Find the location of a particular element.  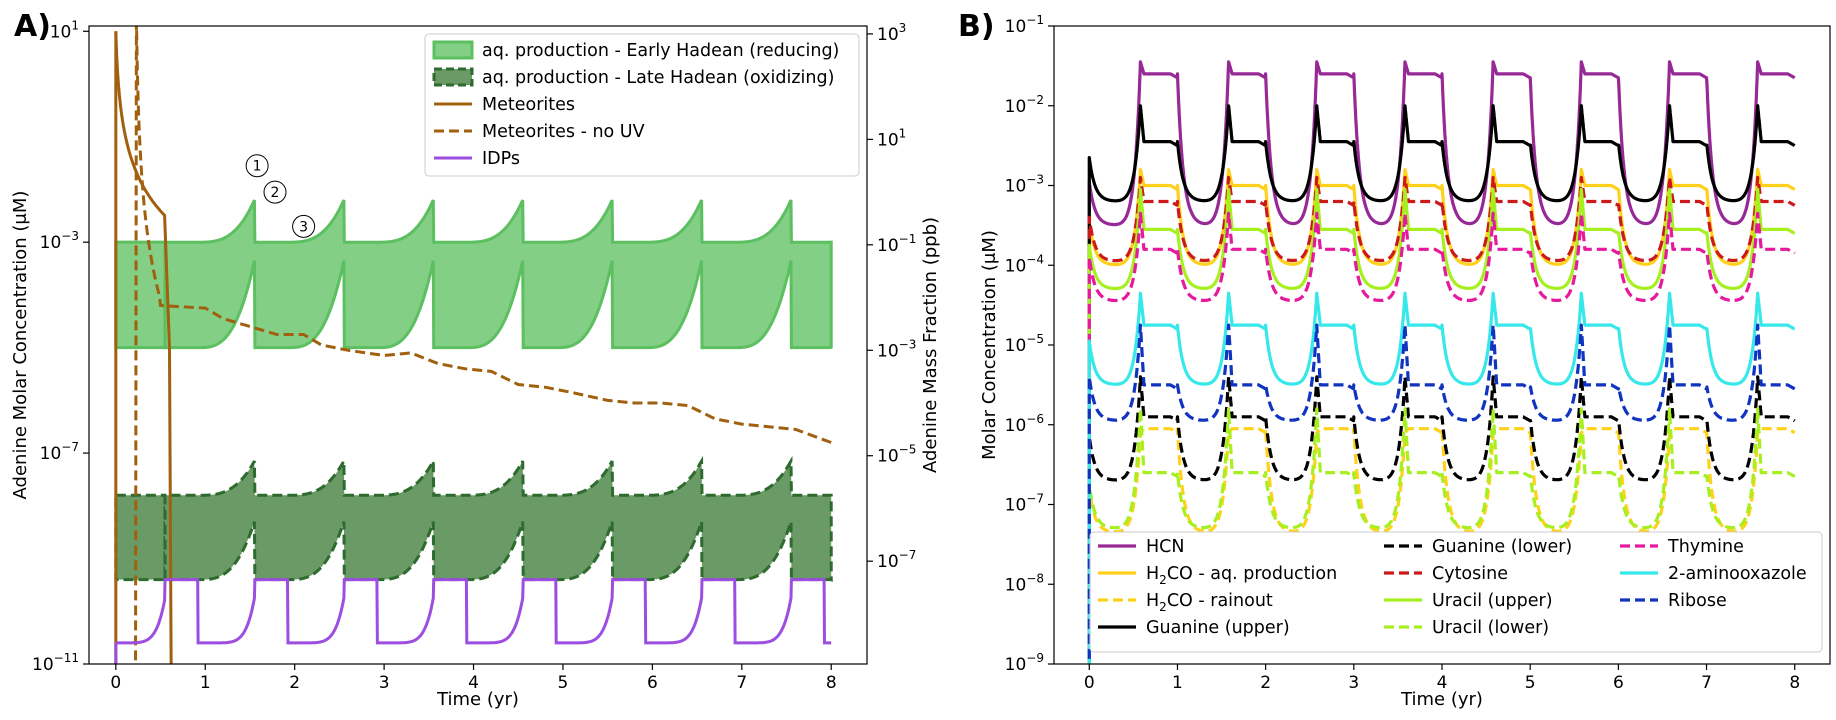

meteorites-line is located at coordinates (143, 347).